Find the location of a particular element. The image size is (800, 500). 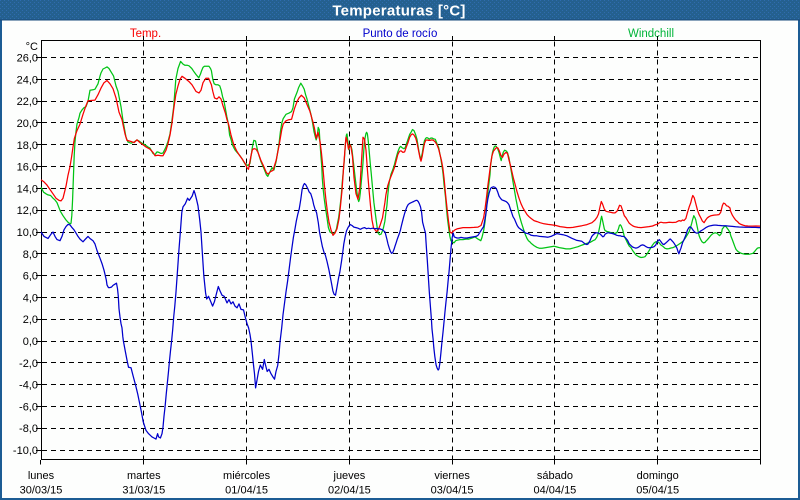

svg-text: 14,0 is located at coordinates (27, 189).